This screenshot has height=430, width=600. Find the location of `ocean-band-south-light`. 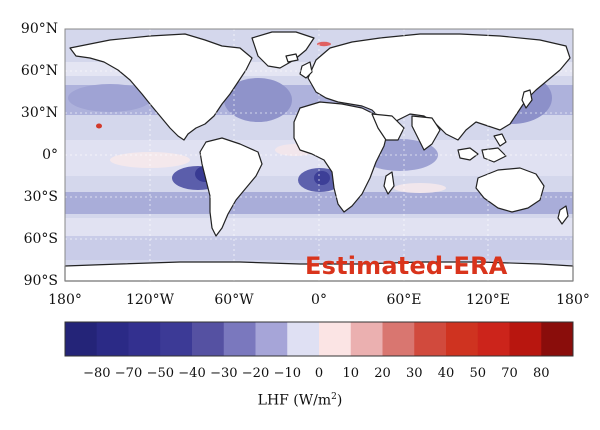

ocean-band-south-light is located at coordinates (319, 227).